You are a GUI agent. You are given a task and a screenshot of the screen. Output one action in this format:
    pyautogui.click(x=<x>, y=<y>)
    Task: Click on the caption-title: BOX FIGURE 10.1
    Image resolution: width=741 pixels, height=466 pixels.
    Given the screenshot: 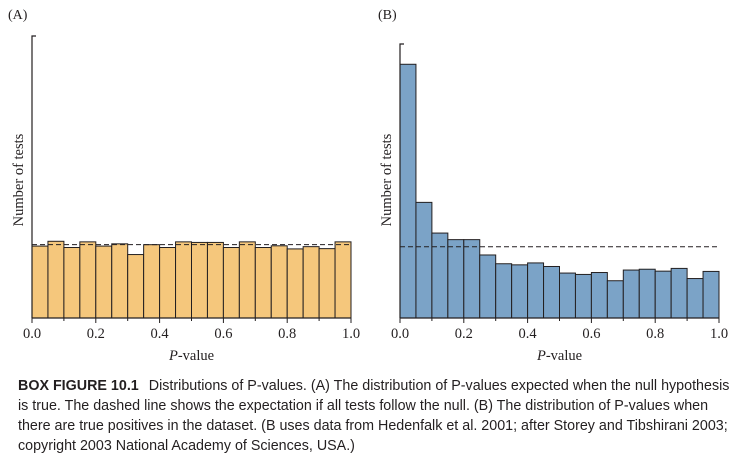 What is the action you would take?
    pyautogui.click(x=78, y=386)
    